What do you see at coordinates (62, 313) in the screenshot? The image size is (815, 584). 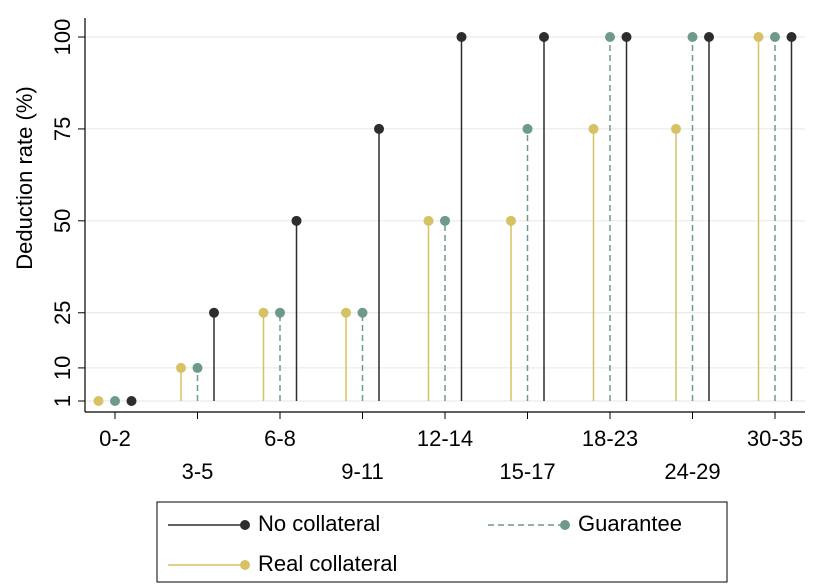 I see `y-tick-label: 25` at bounding box center [62, 313].